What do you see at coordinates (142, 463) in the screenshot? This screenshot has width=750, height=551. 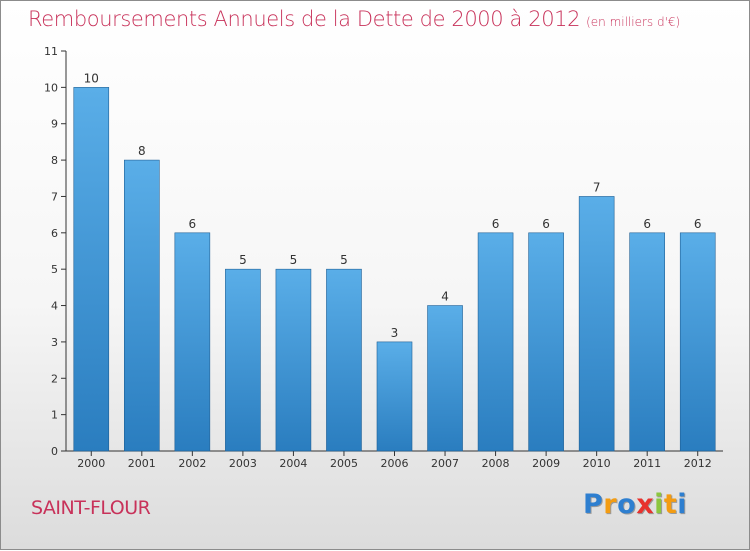 I see `x-tick-label: 2001` at bounding box center [142, 463].